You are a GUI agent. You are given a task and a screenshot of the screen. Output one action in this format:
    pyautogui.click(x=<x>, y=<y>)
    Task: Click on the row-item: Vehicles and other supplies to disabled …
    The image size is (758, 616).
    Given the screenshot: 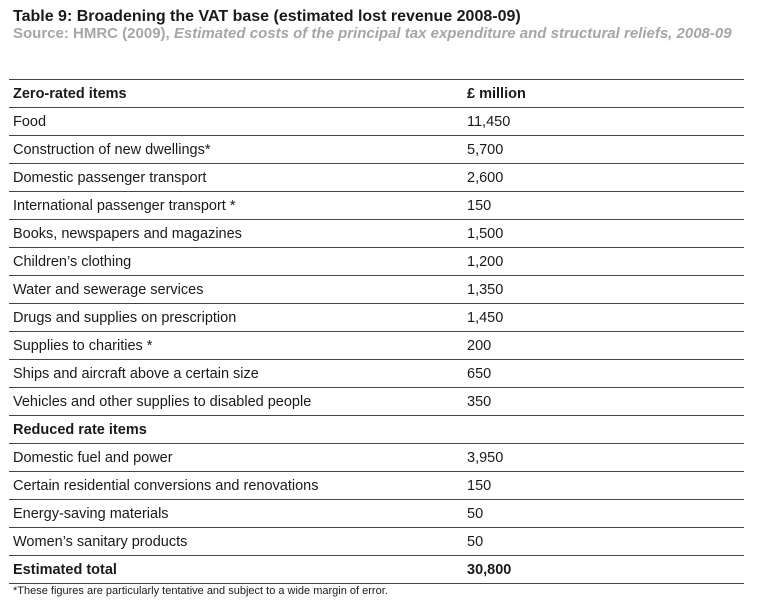 What is the action you would take?
    pyautogui.click(x=238, y=401)
    